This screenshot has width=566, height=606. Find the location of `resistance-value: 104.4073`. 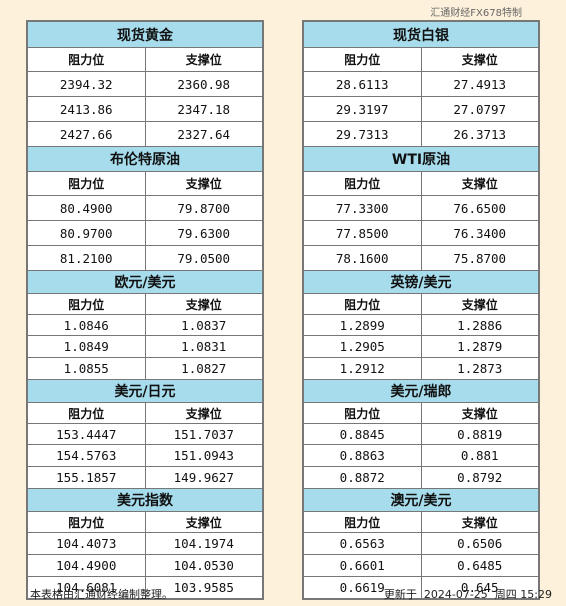

resistance-value: 104.4073 is located at coordinates (86, 543).